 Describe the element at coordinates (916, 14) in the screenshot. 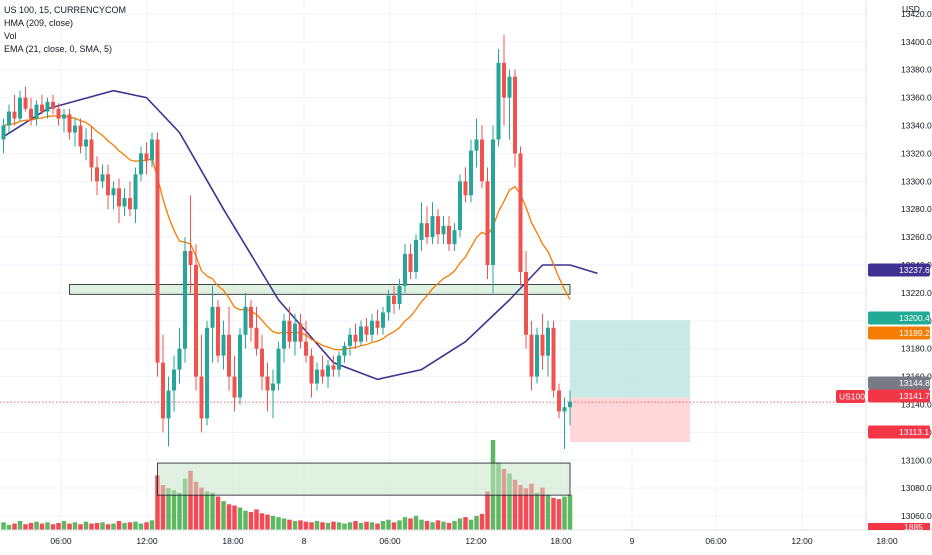

I see `price-tick-label: 13420.0` at that location.